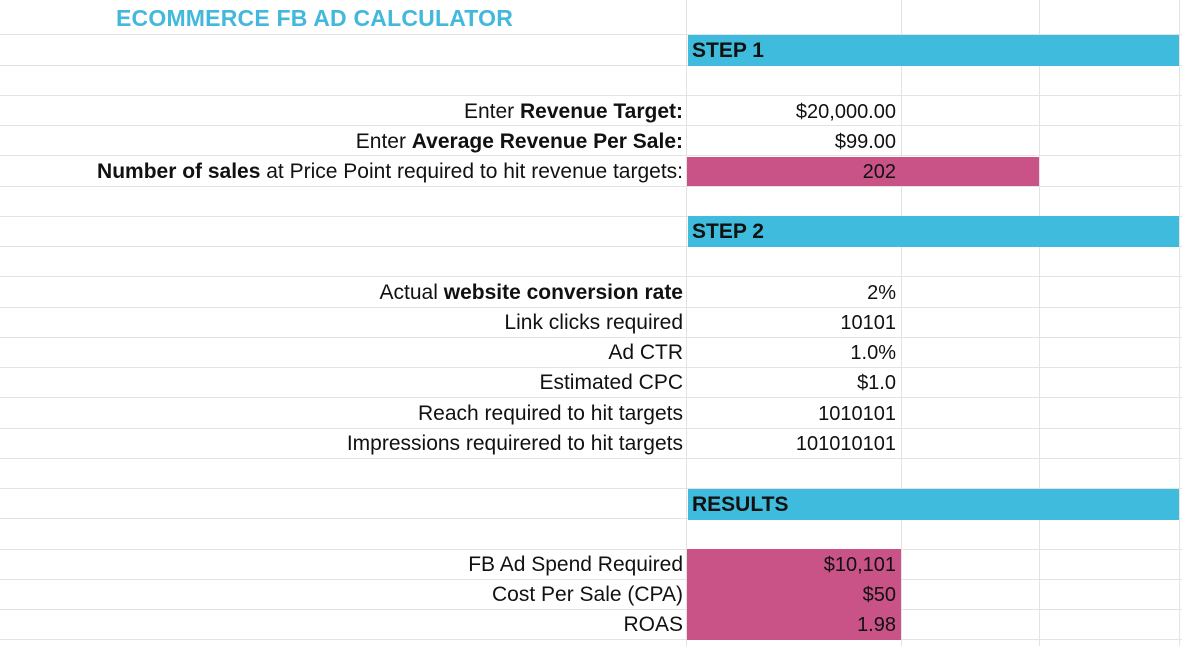 The height and width of the screenshot is (646, 1182). I want to click on reach-row: Reach required to hit targets 1010101, so click(591, 414).